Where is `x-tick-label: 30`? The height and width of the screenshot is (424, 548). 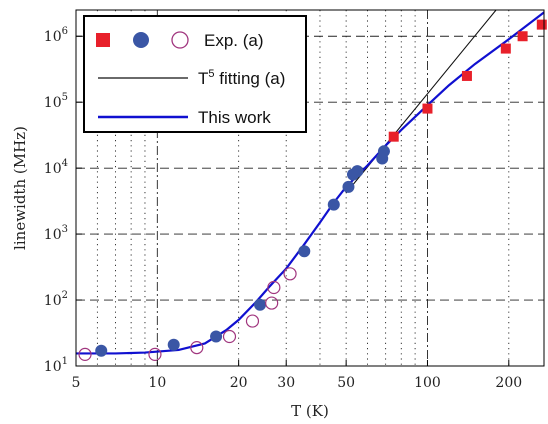
x-tick-label: 30 is located at coordinates (286, 383).